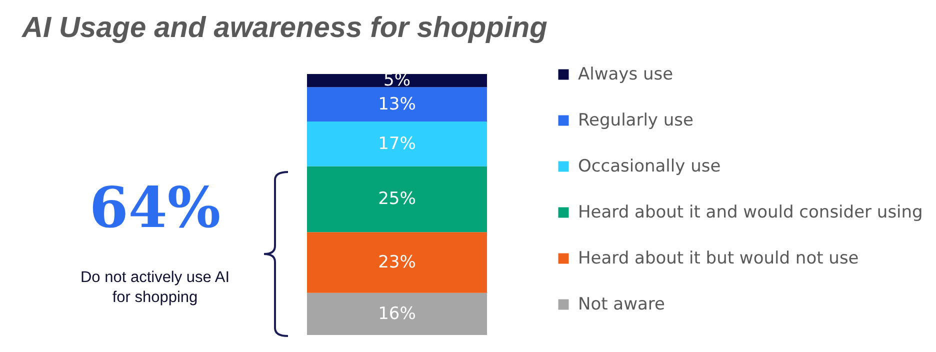 The width and height of the screenshot is (936, 352). I want to click on legend-label: Regularly use, so click(636, 120).